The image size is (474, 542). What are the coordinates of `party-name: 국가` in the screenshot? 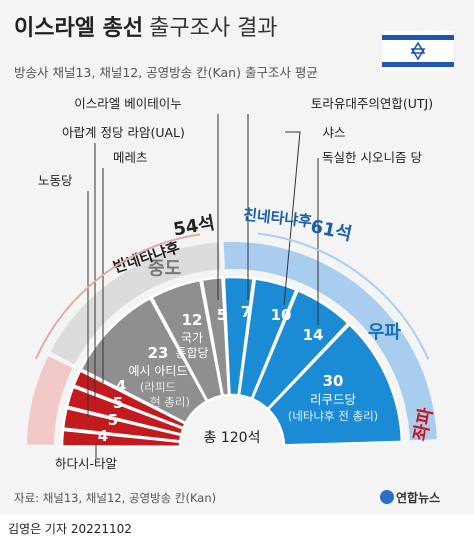 It's located at (192, 338).